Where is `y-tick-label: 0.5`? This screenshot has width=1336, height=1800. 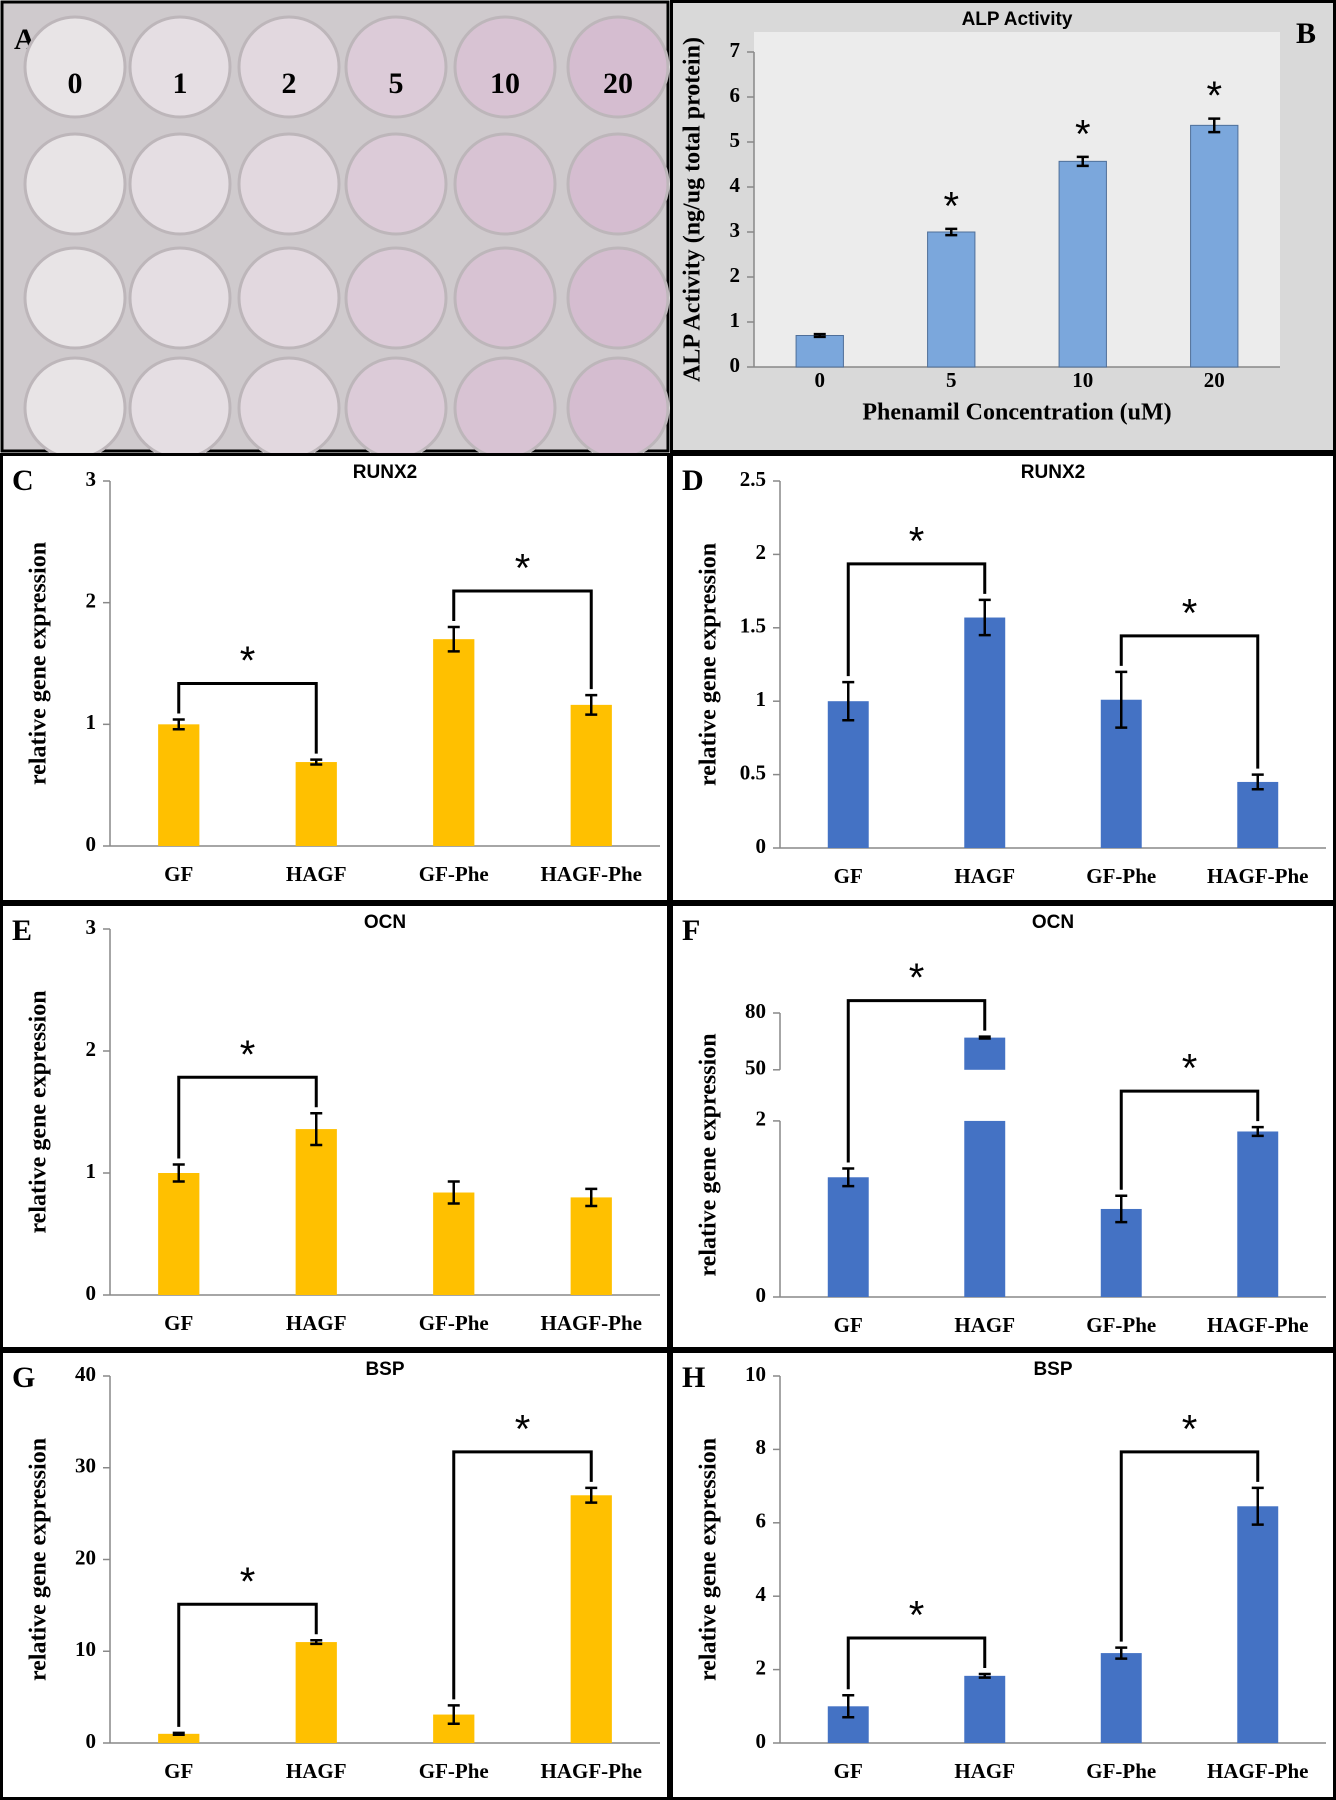
y-tick-label: 0.5 is located at coordinates (753, 772).